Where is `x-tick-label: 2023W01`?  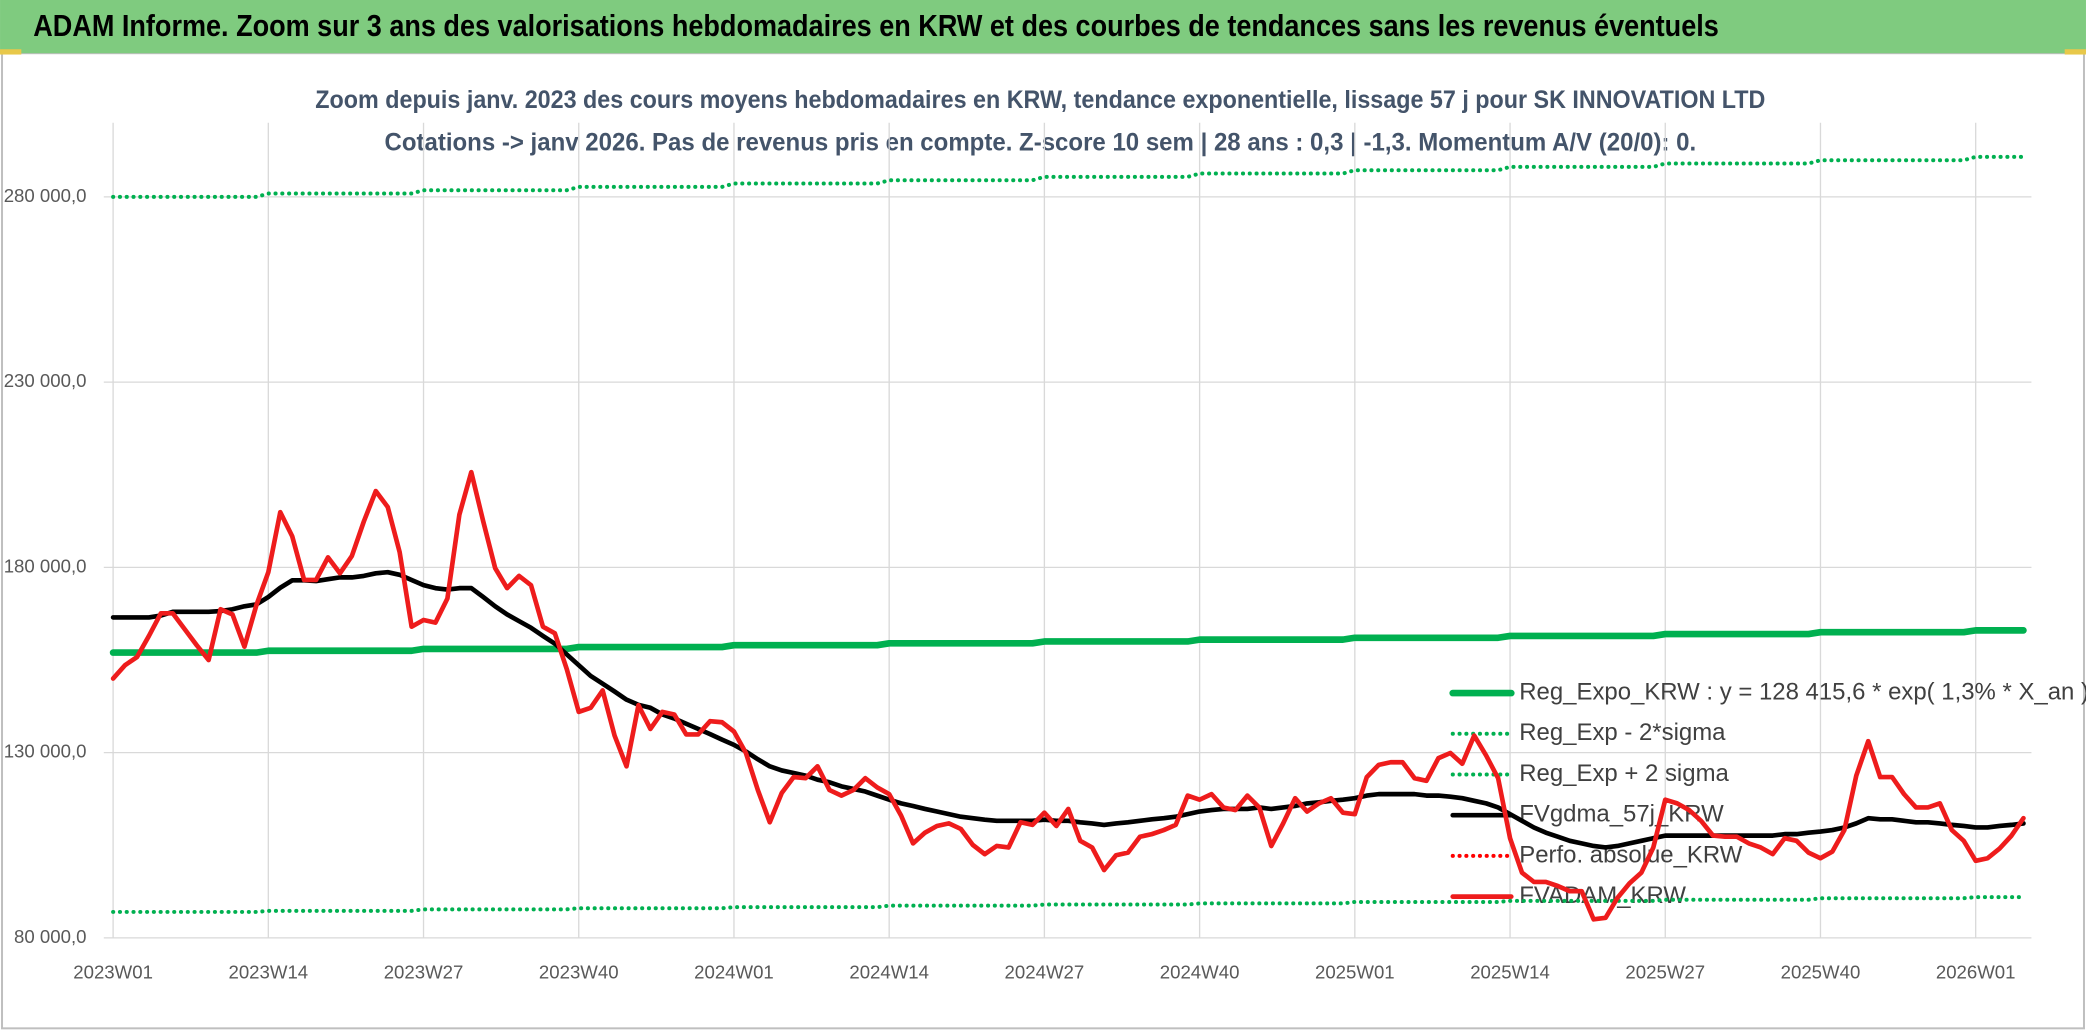
x-tick-label: 2023W01 is located at coordinates (113, 972).